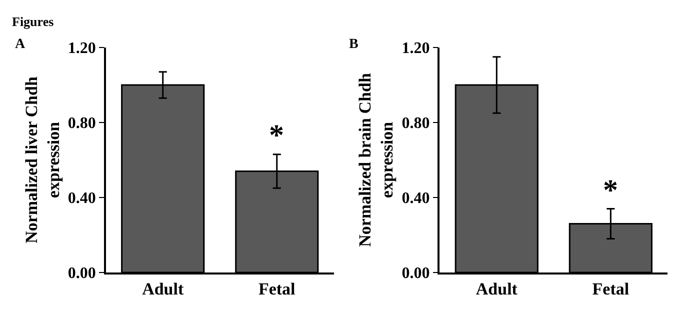 Image resolution: width=676 pixels, height=323 pixels. I want to click on chart-title: A, so click(20, 44).